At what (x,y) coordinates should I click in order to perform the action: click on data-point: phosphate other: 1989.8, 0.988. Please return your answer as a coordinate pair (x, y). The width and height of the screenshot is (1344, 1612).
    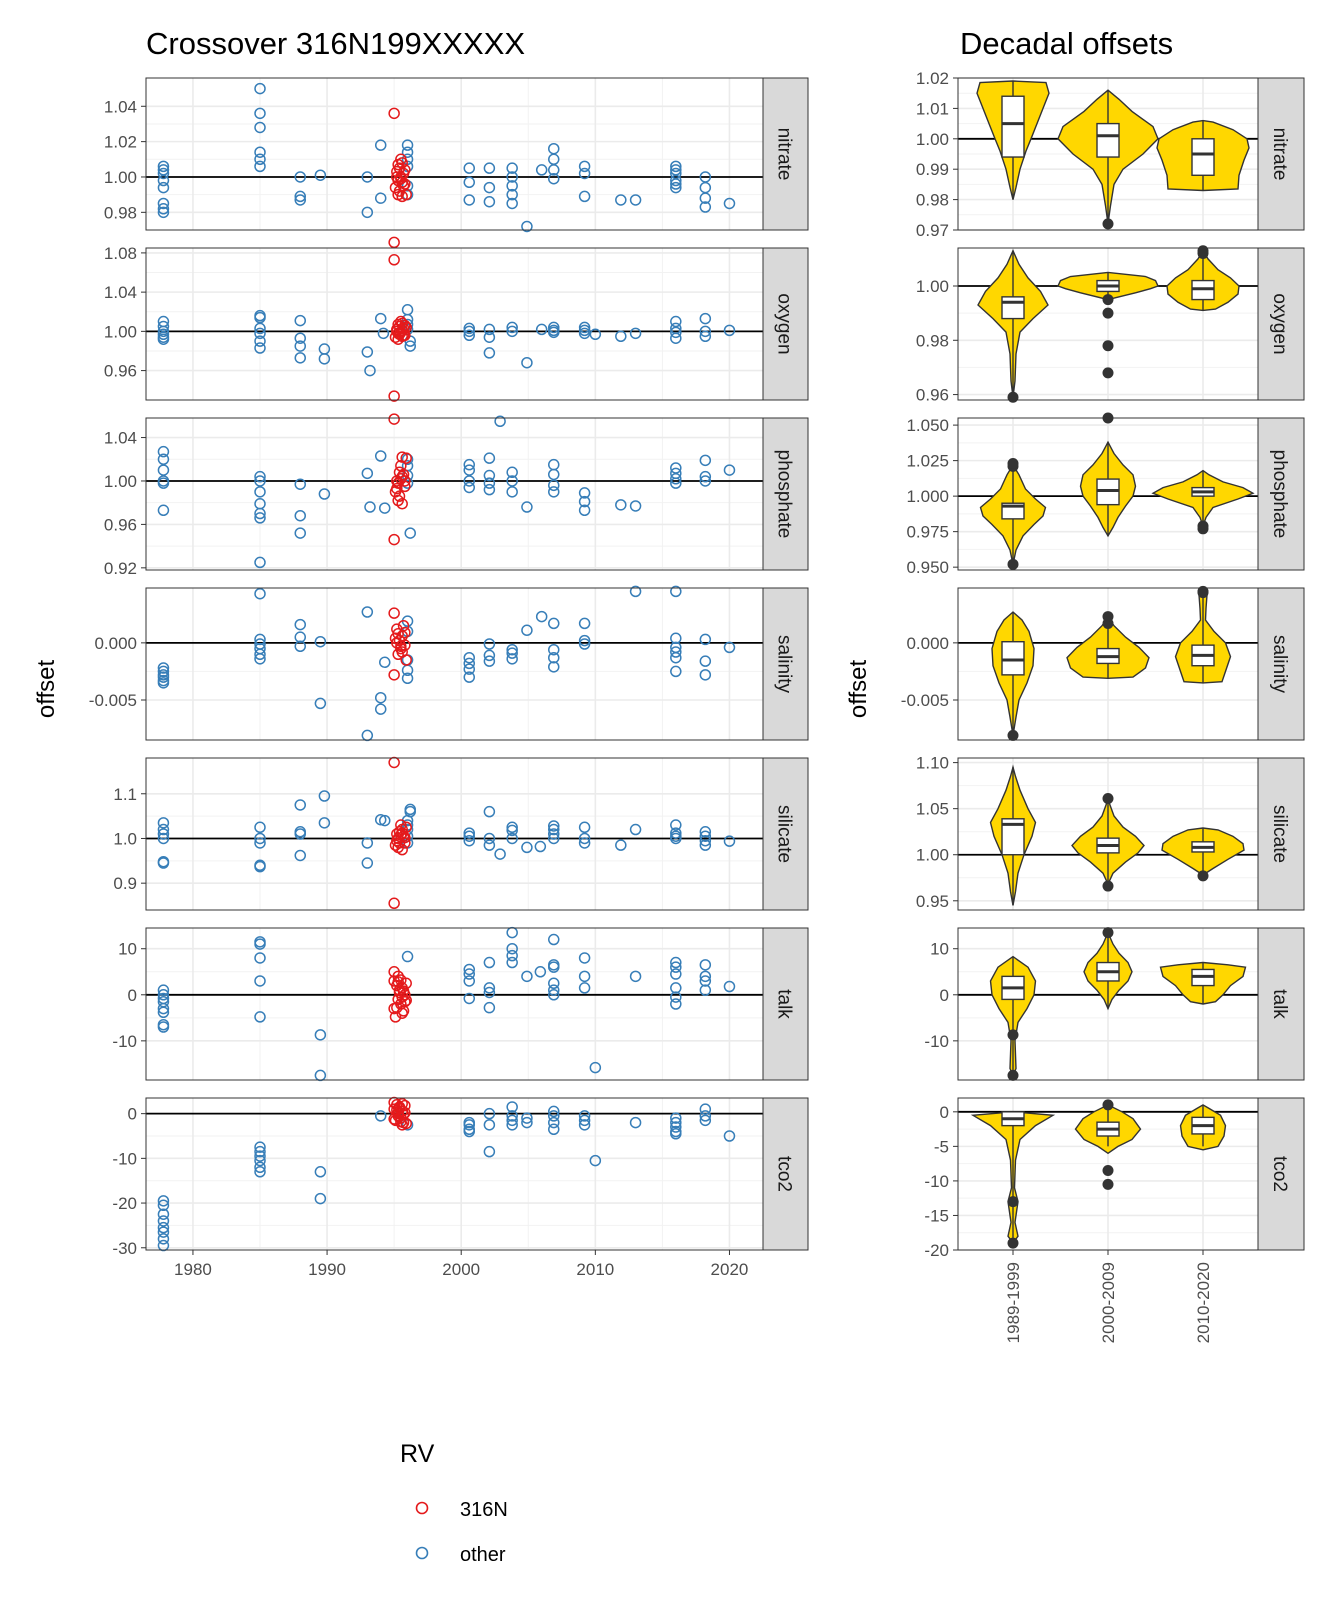
    Looking at the image, I should click on (324, 494).